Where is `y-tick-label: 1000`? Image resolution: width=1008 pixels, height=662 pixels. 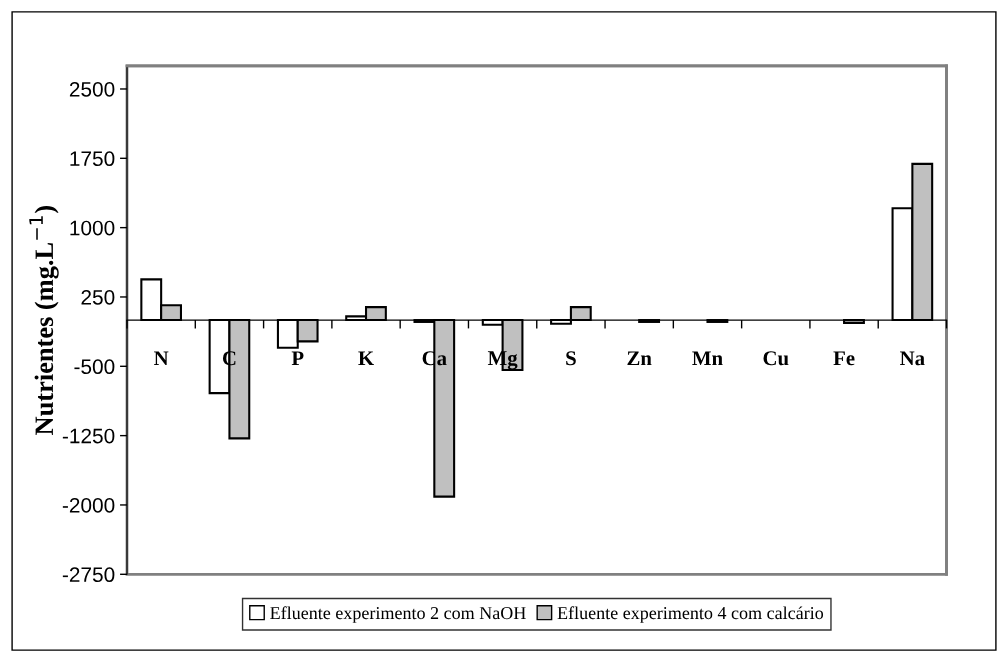 y-tick-label: 1000 is located at coordinates (92, 228).